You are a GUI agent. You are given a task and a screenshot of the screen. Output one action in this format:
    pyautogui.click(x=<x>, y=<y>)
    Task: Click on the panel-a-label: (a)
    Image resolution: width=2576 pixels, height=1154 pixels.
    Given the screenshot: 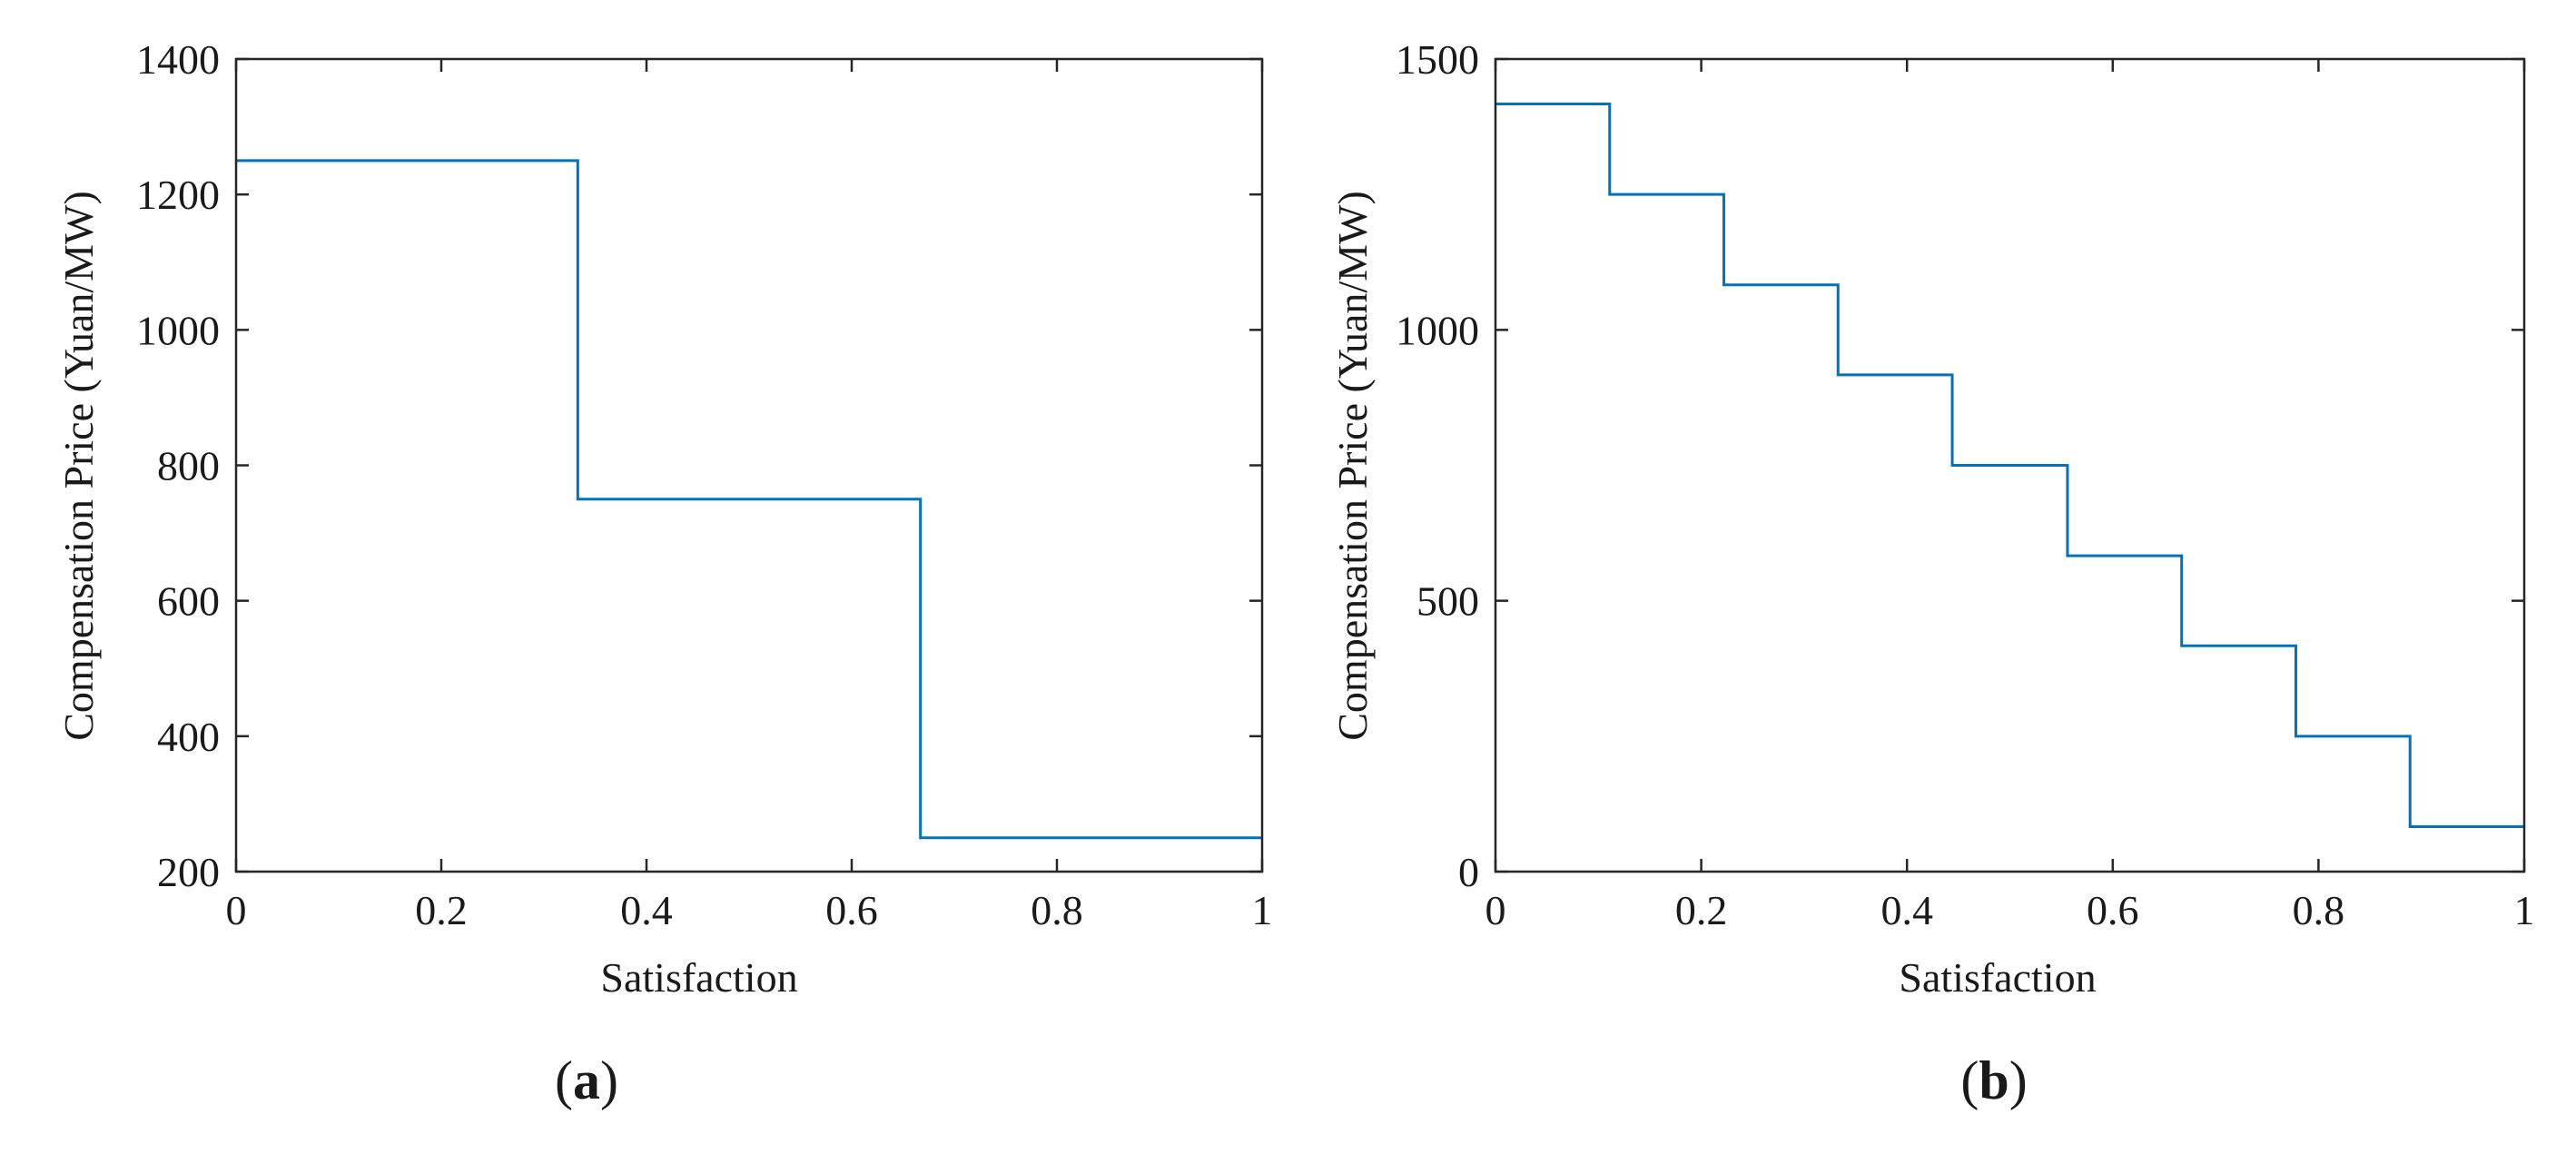 What is the action you would take?
    pyautogui.click(x=586, y=1080)
    